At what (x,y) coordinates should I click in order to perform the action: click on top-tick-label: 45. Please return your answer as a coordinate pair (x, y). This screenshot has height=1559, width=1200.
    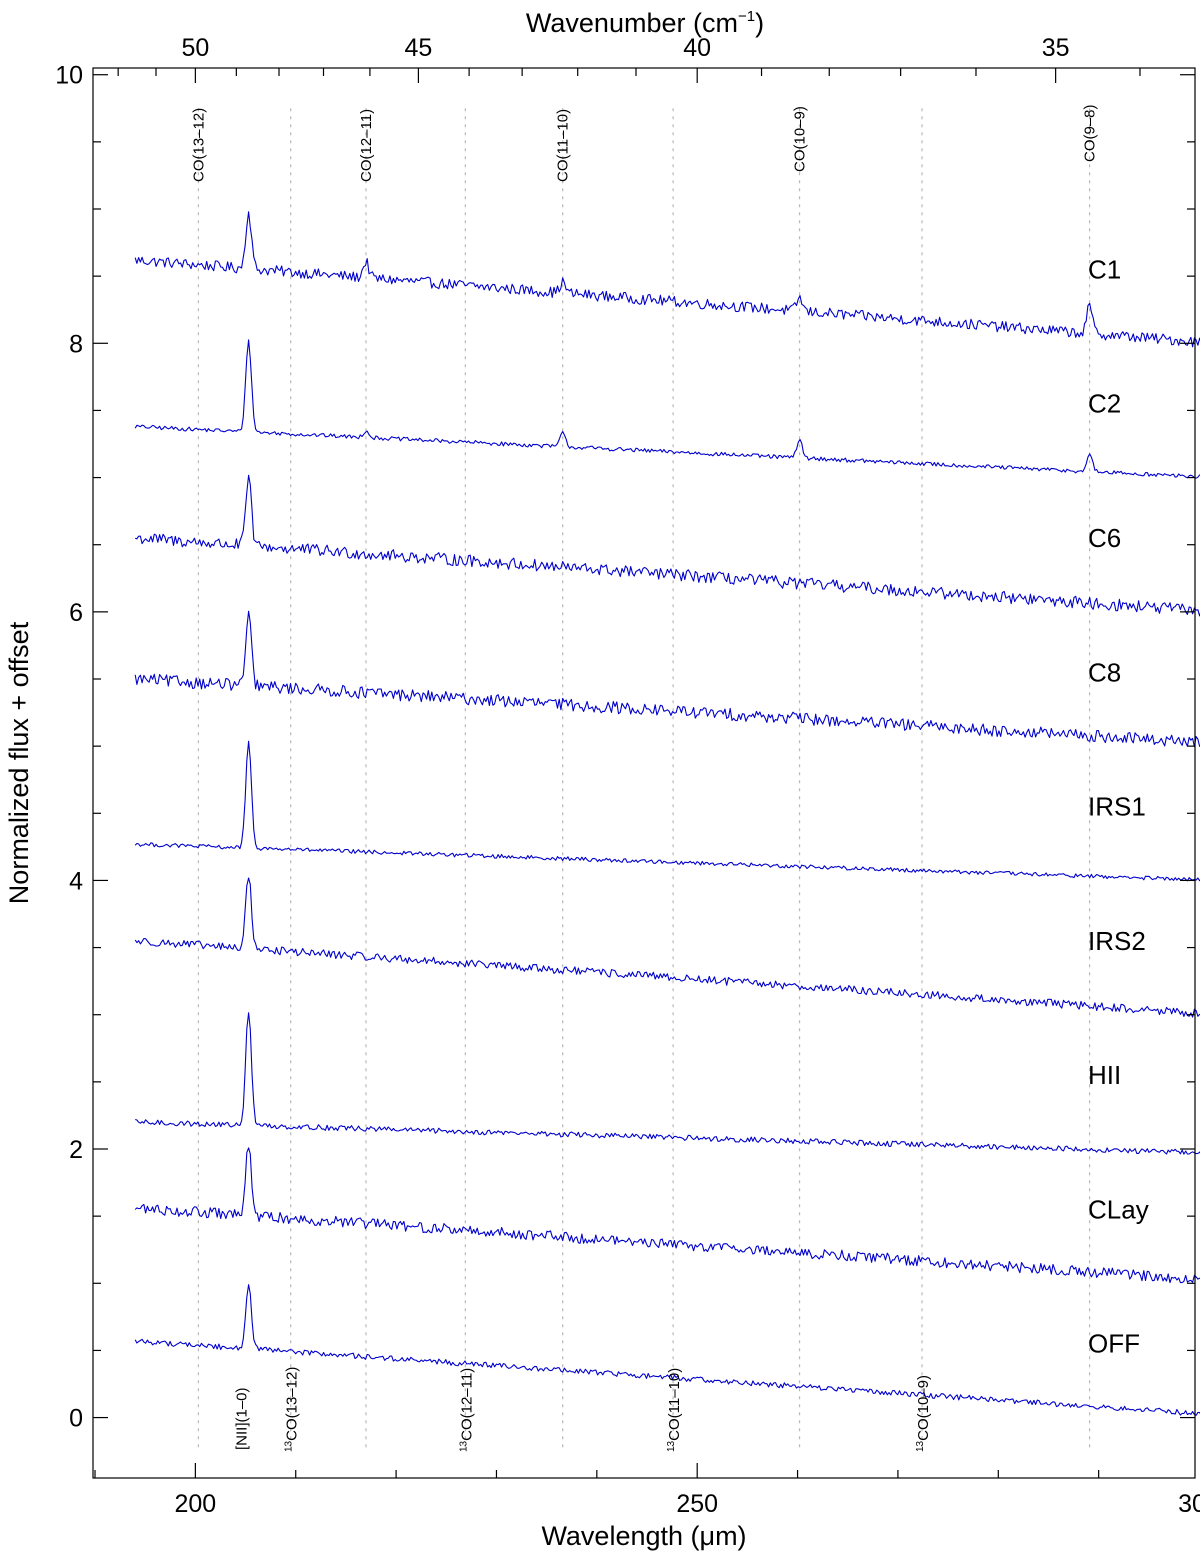
    Looking at the image, I should click on (418, 48).